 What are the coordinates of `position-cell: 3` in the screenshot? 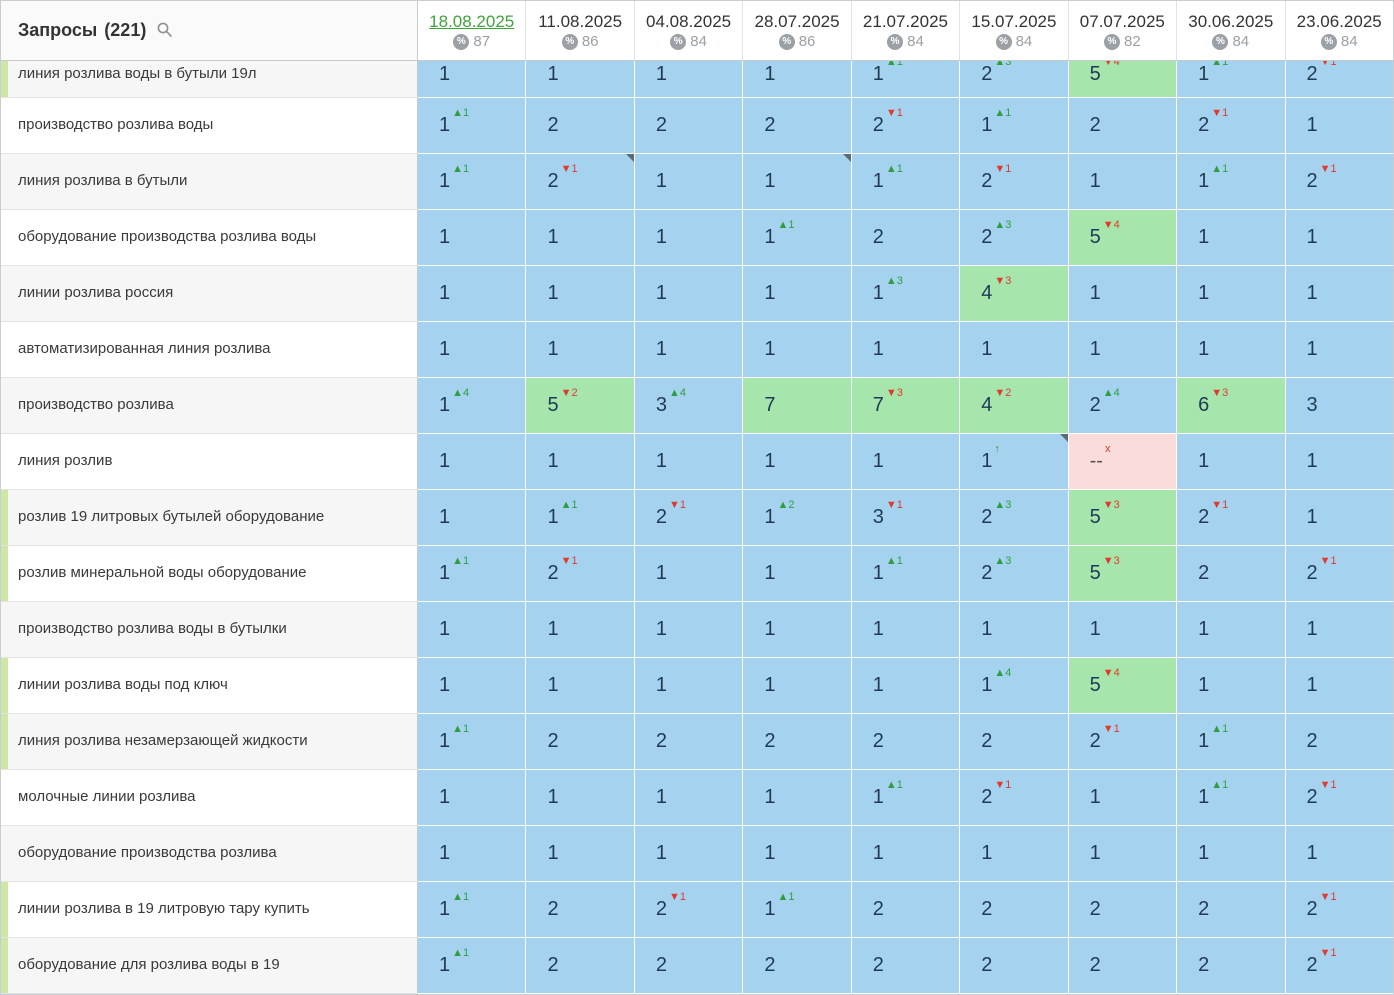 It's located at (1339, 406).